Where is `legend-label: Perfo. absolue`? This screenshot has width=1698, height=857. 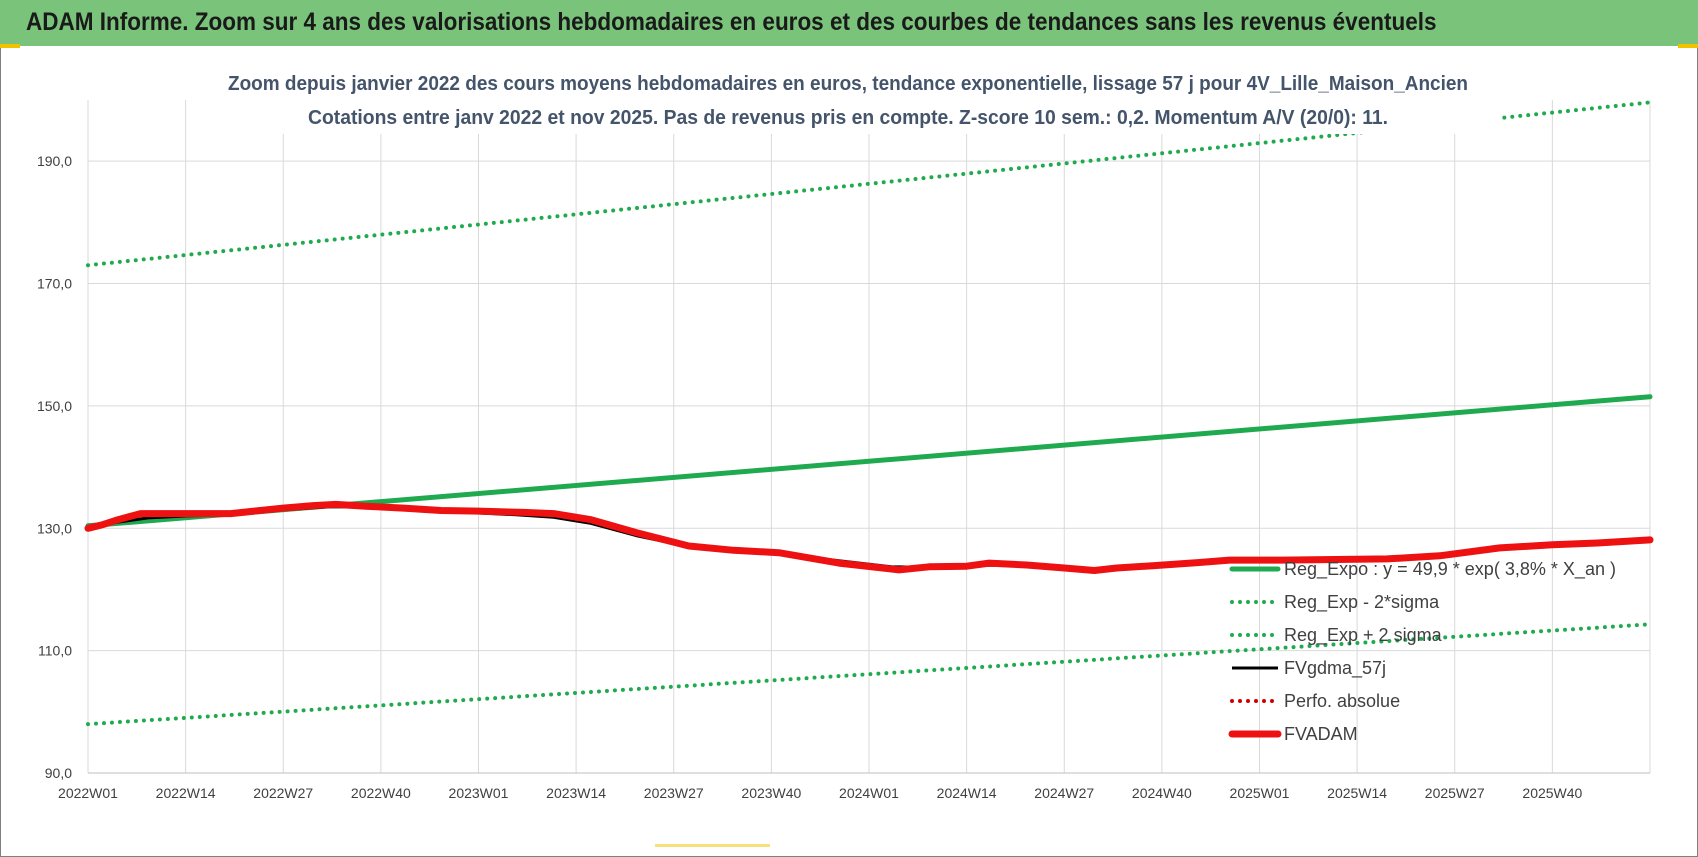 legend-label: Perfo. absolue is located at coordinates (1342, 701).